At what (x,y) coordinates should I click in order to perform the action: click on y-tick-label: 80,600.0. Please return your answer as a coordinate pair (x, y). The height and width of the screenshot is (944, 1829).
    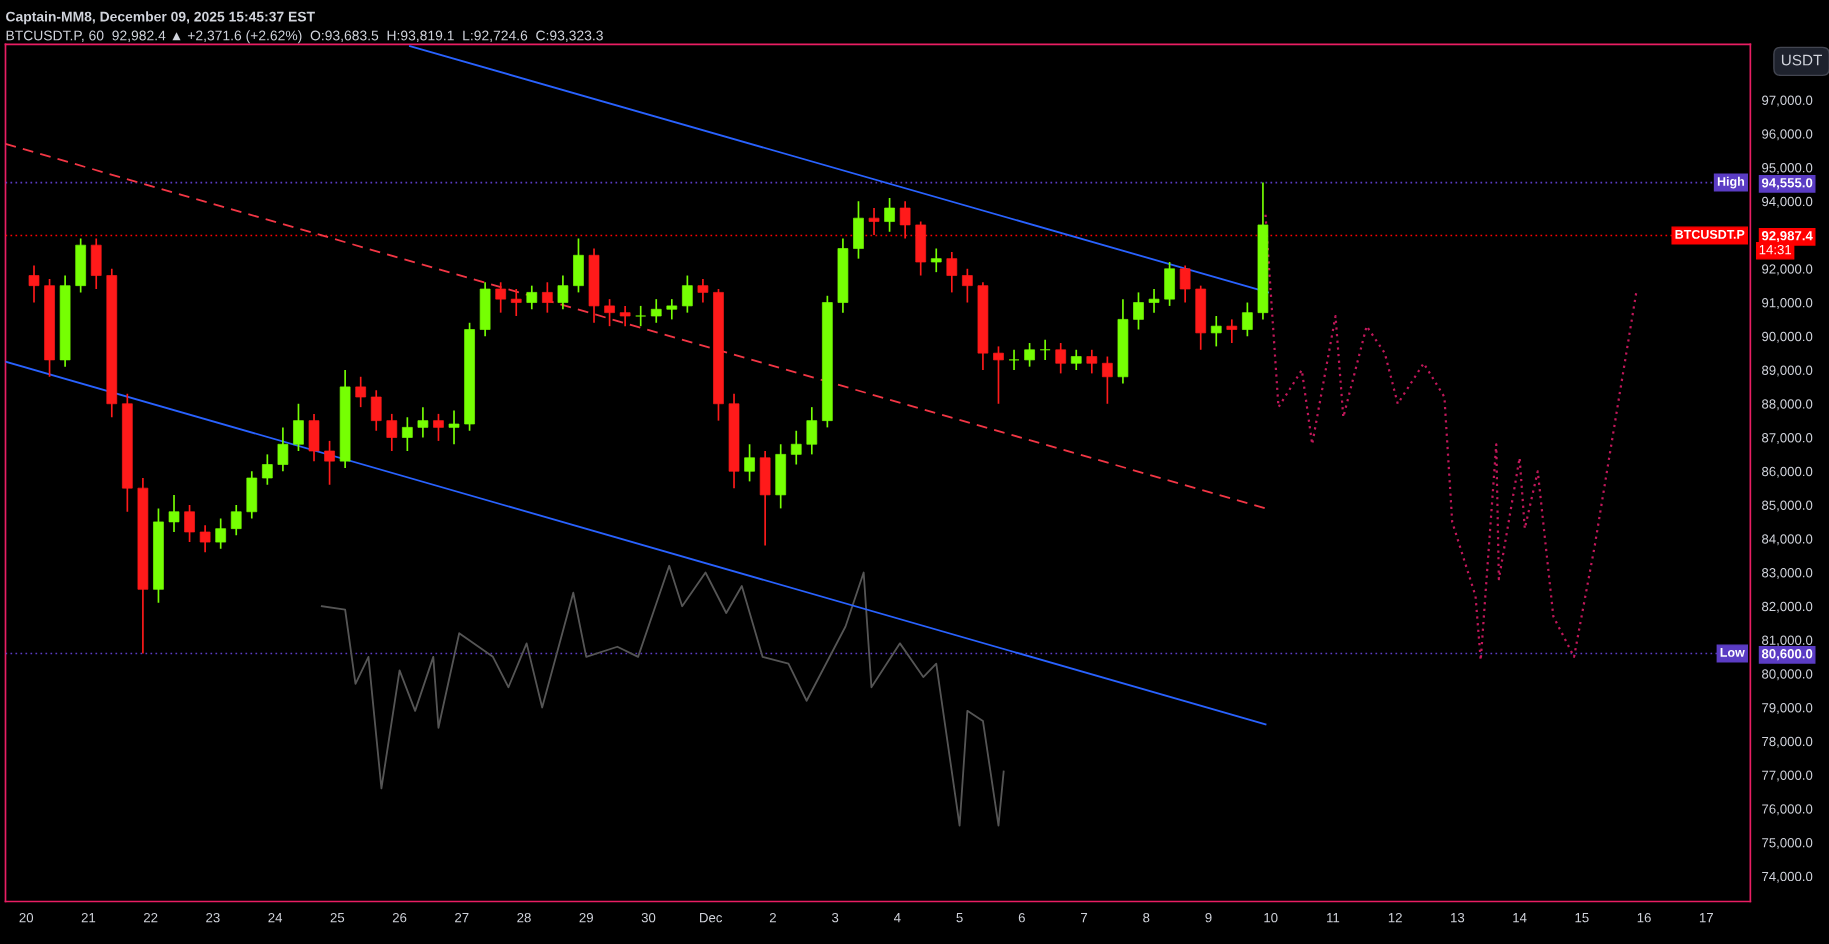
    Looking at the image, I should click on (1787, 655).